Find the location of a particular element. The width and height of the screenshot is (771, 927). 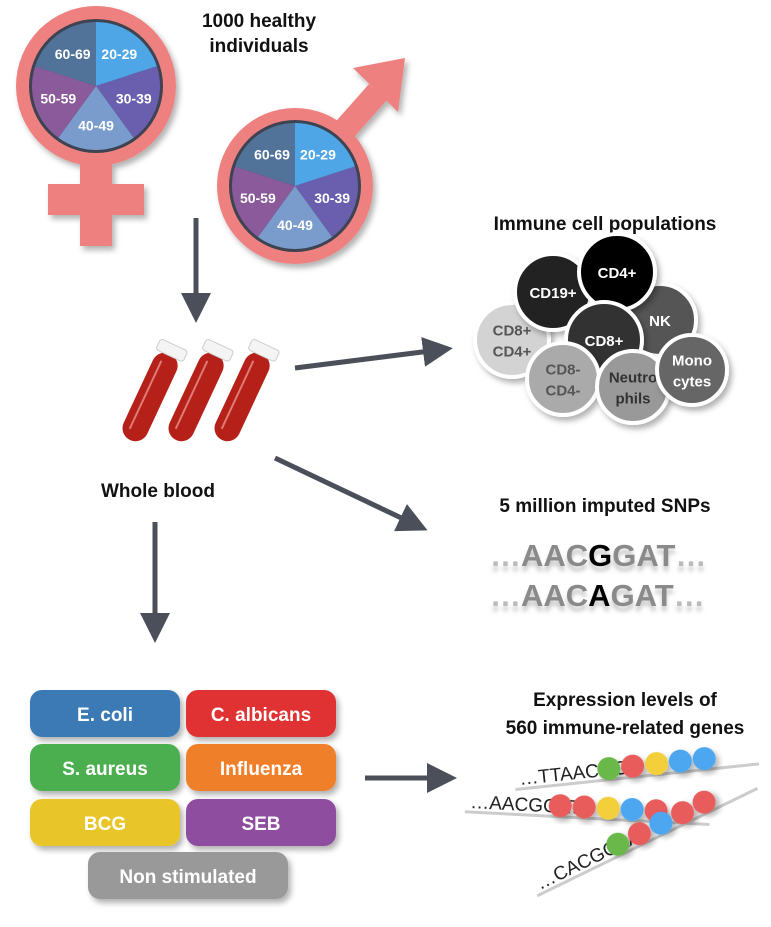

gene-sequence: …CACGCAA is located at coordinates (588, 860).